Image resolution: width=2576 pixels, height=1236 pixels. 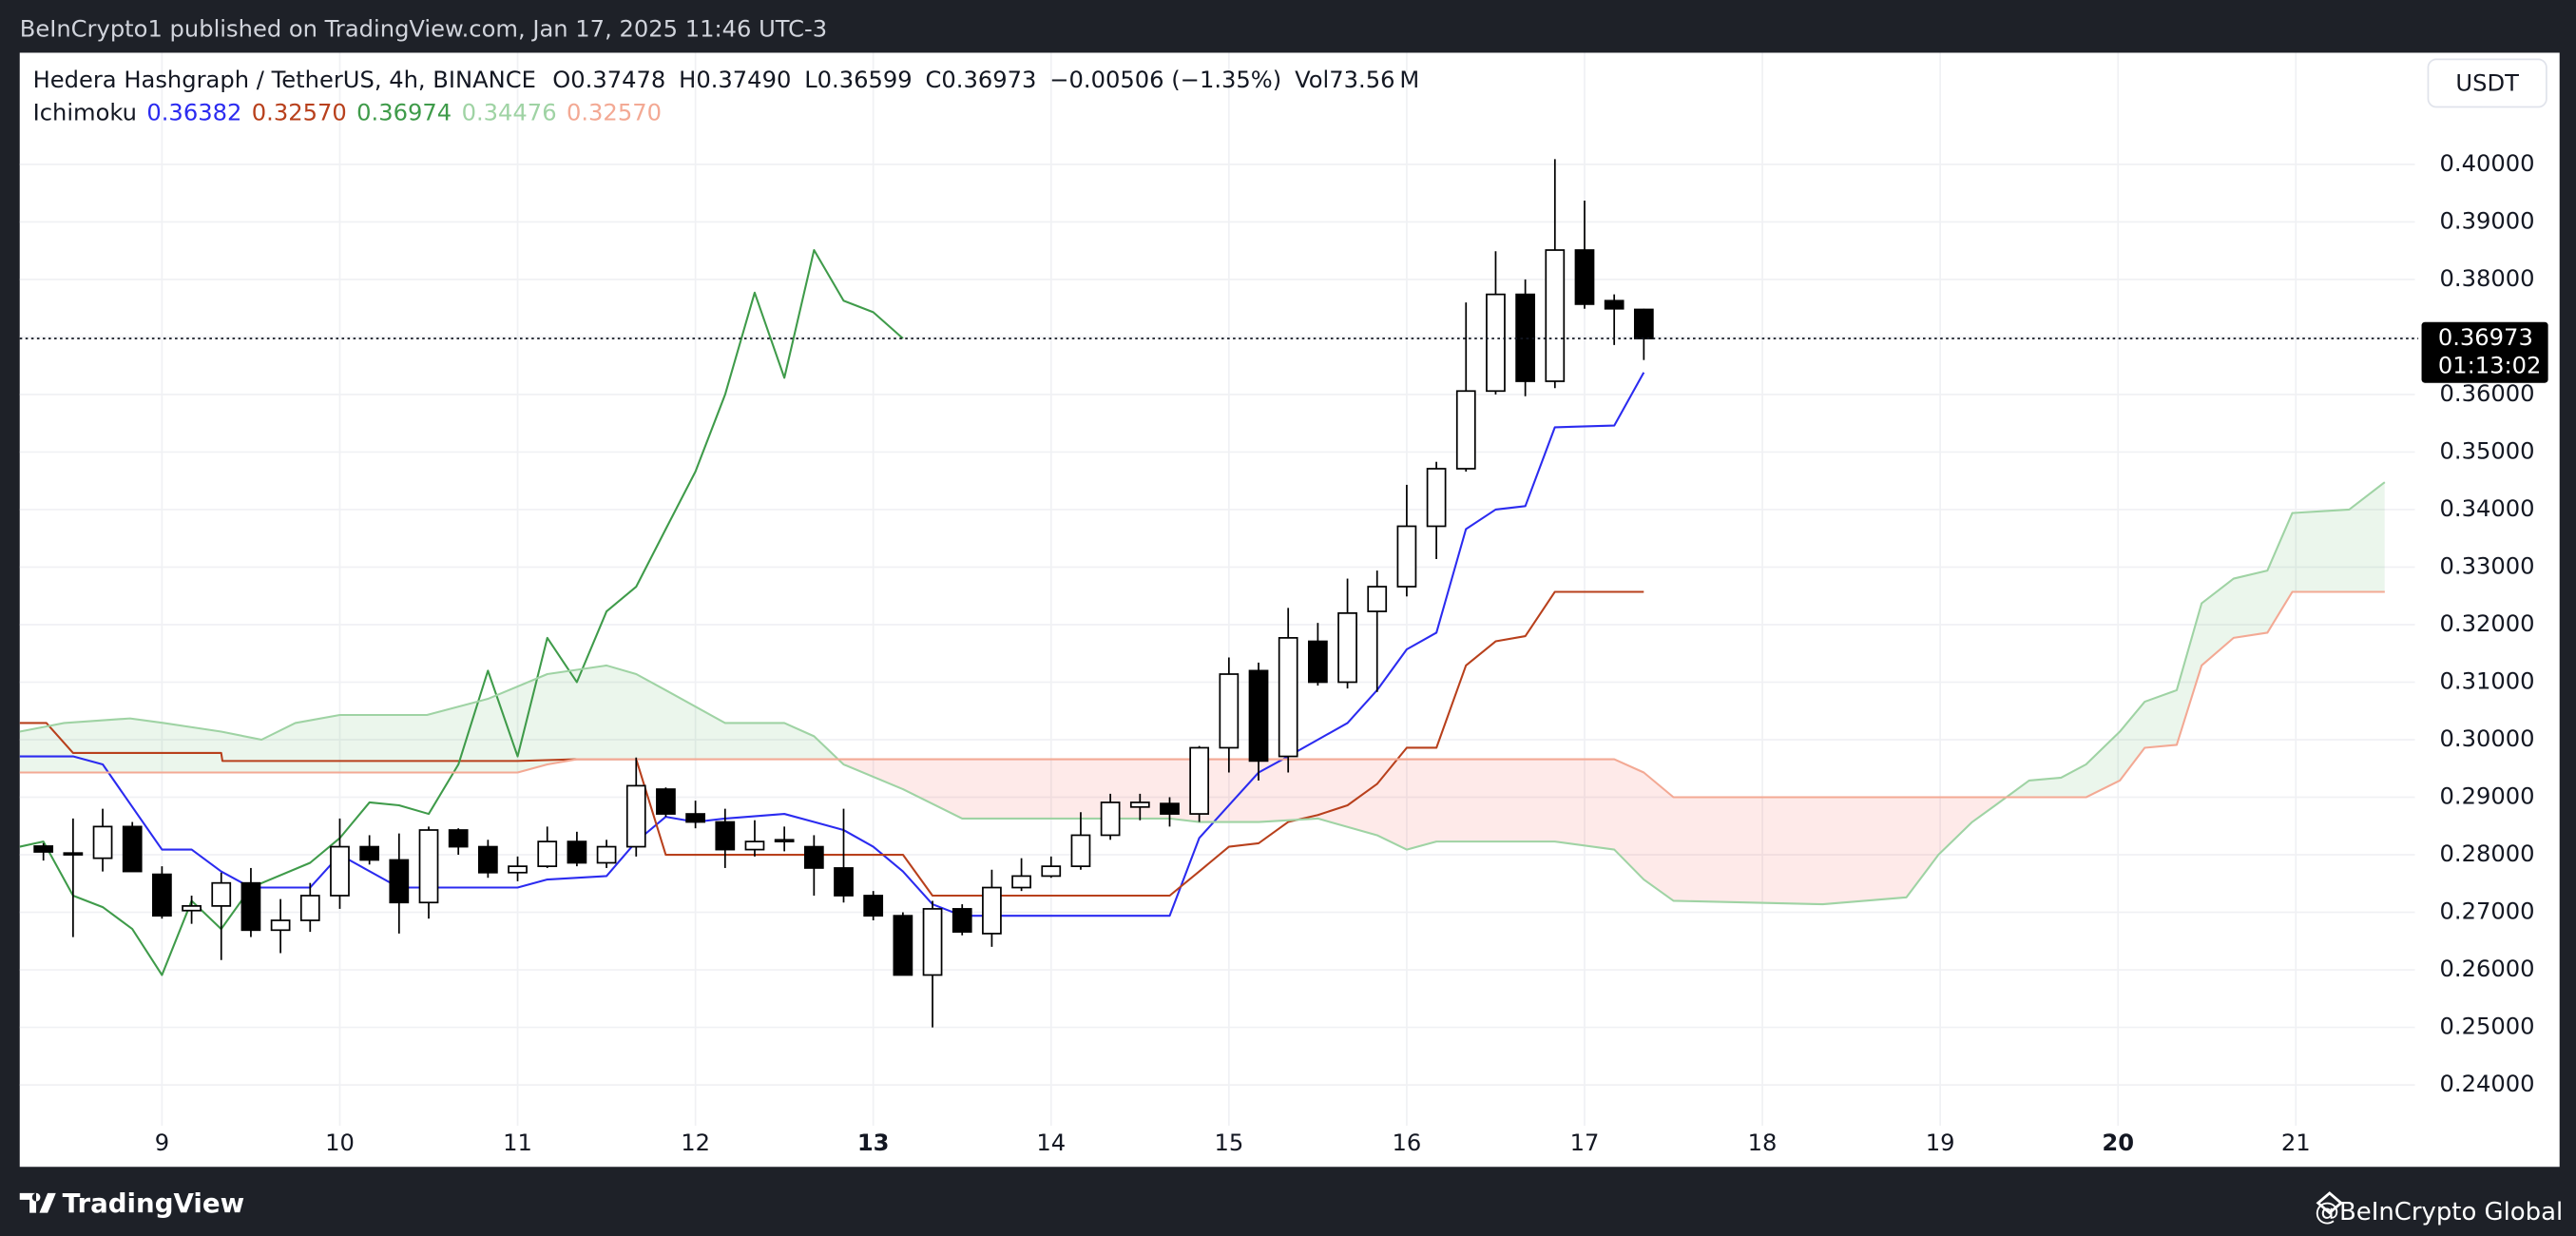 I want to click on ohlc-value: 0.37478, so click(x=618, y=80).